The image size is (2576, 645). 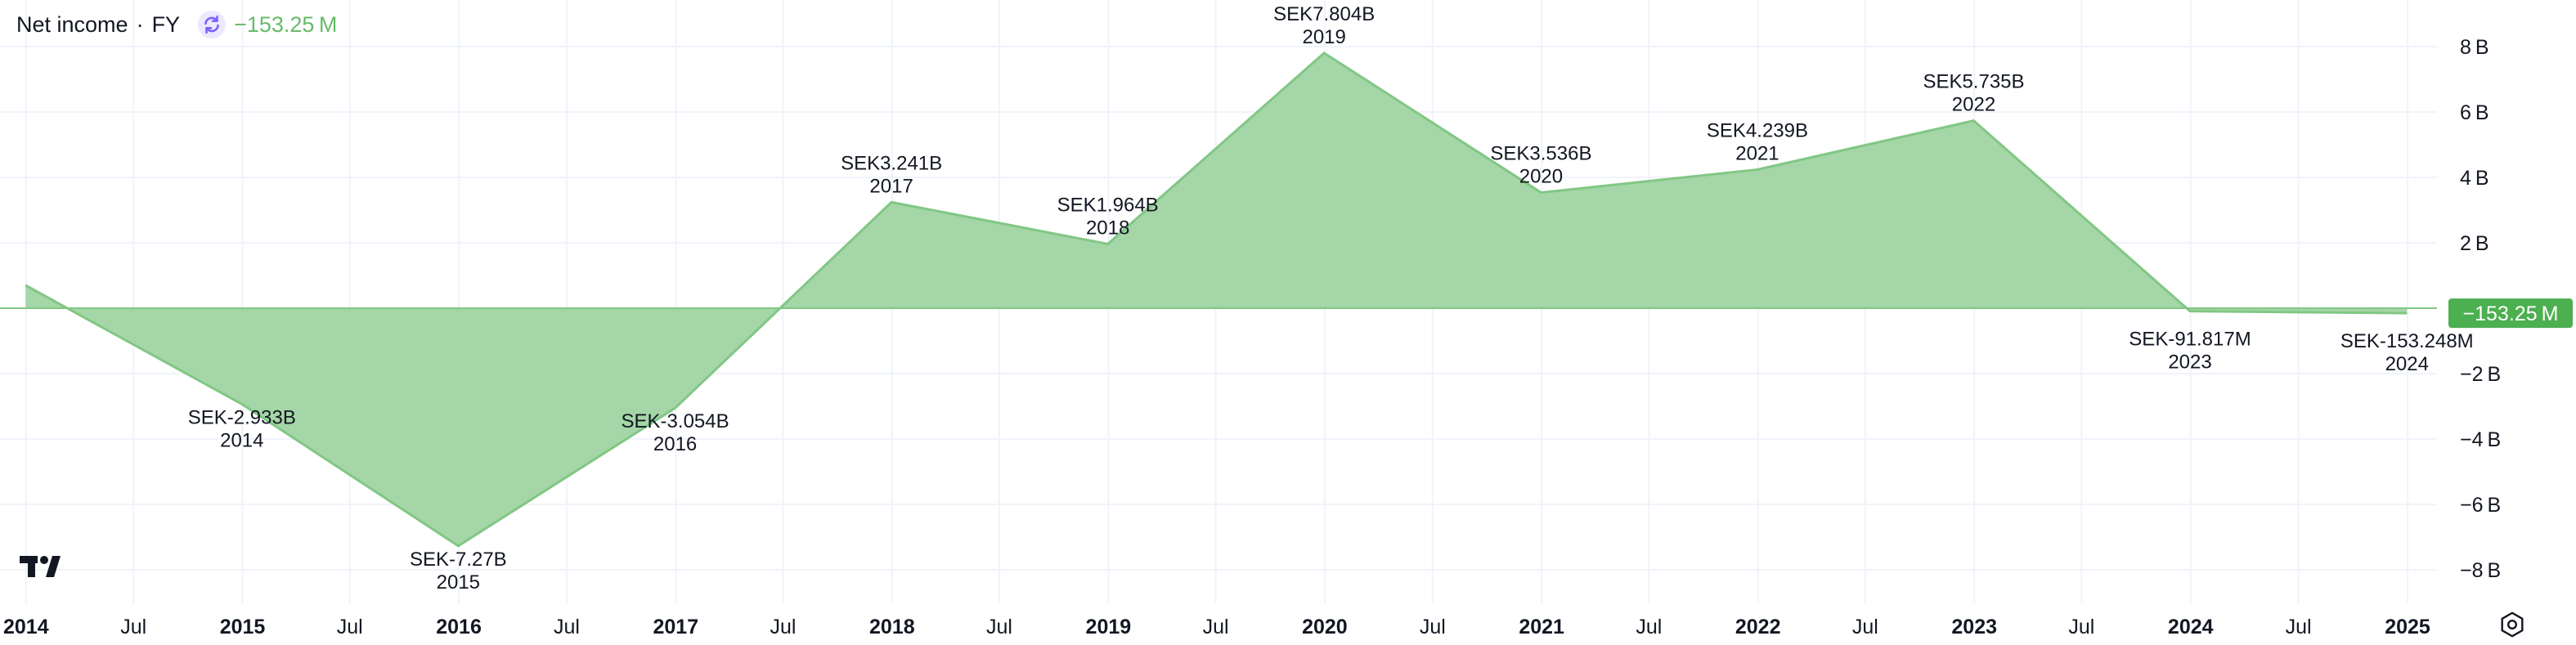 I want to click on y-tick-label: −4 B, so click(x=2480, y=440).